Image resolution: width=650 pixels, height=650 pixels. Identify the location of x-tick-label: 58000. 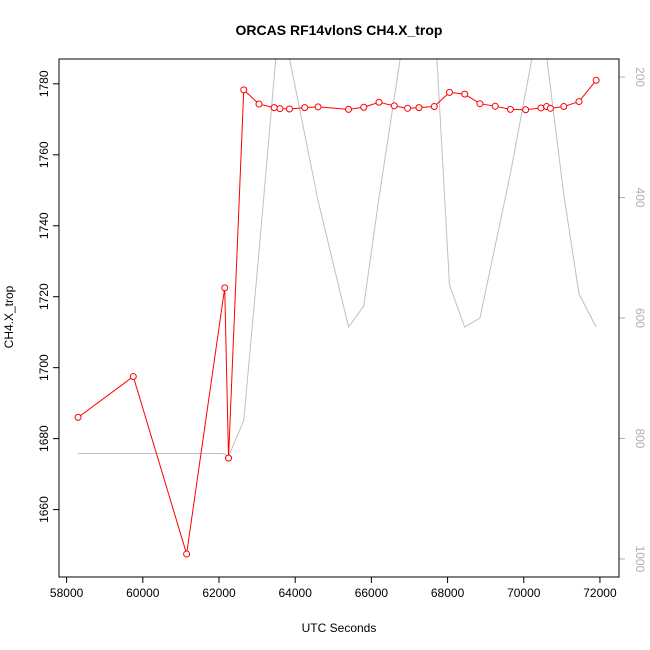
(67, 593).